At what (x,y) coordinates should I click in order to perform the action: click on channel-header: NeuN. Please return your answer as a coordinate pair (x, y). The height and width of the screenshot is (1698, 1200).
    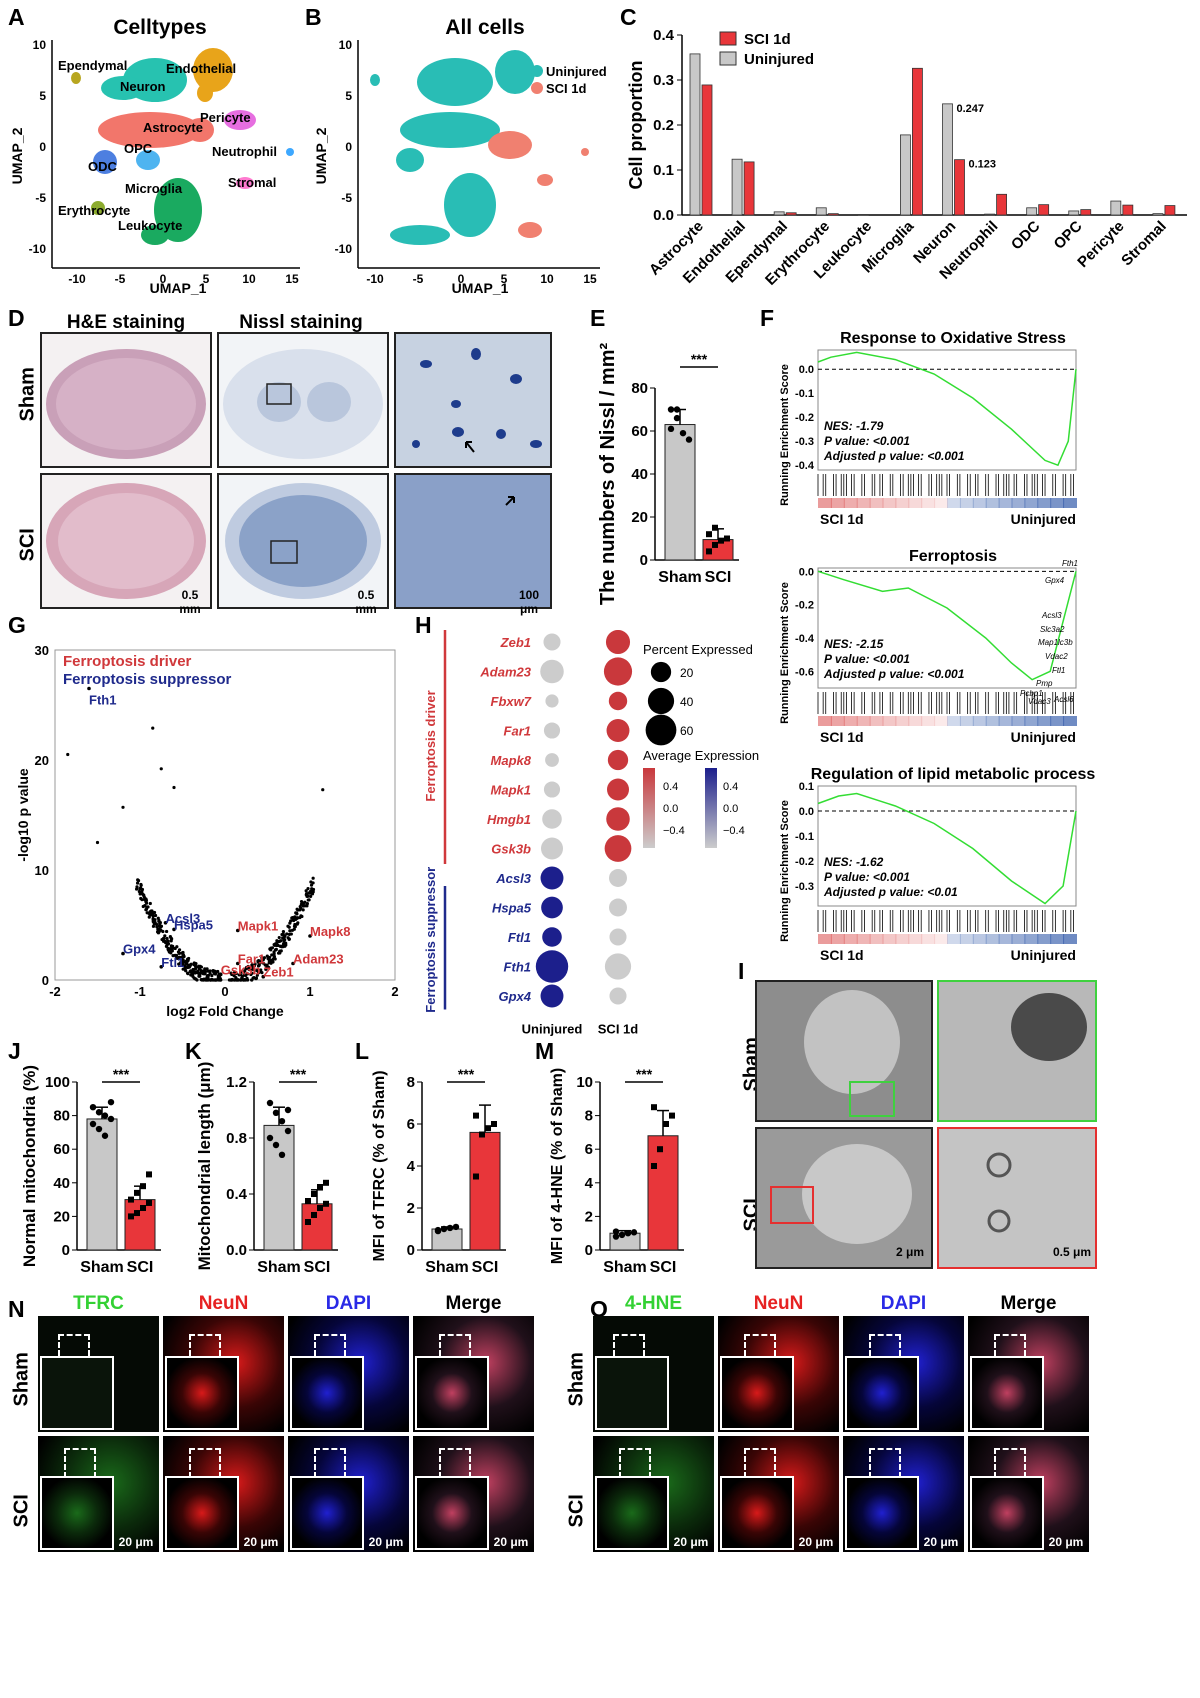
    Looking at the image, I should click on (778, 1303).